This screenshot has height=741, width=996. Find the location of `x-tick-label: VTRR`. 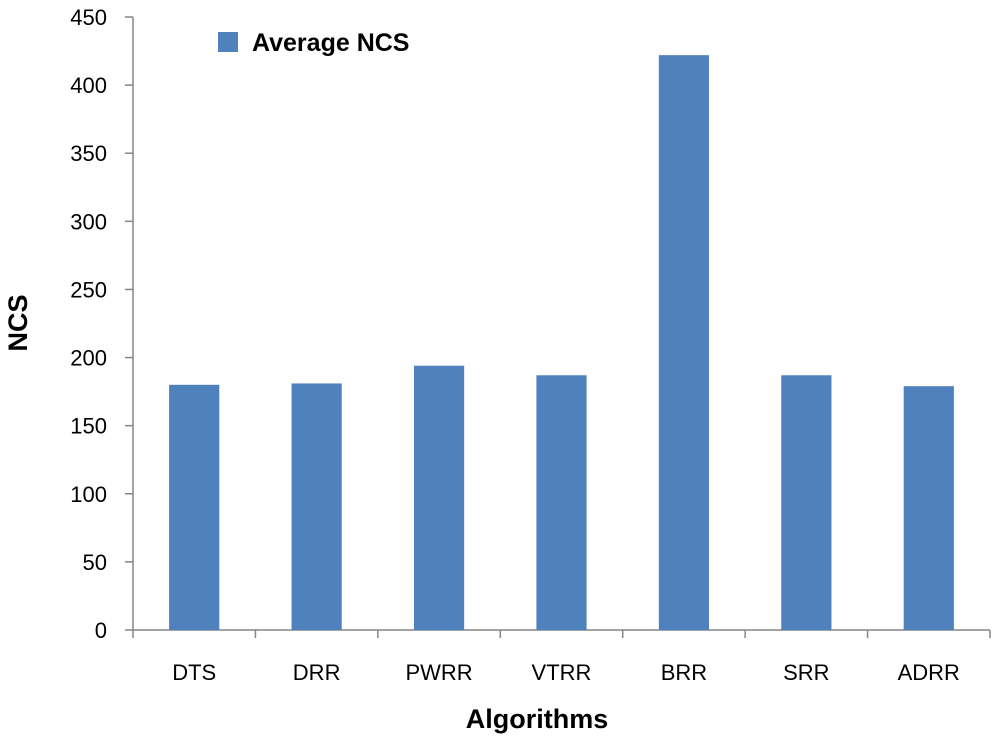

x-tick-label: VTRR is located at coordinates (562, 672).